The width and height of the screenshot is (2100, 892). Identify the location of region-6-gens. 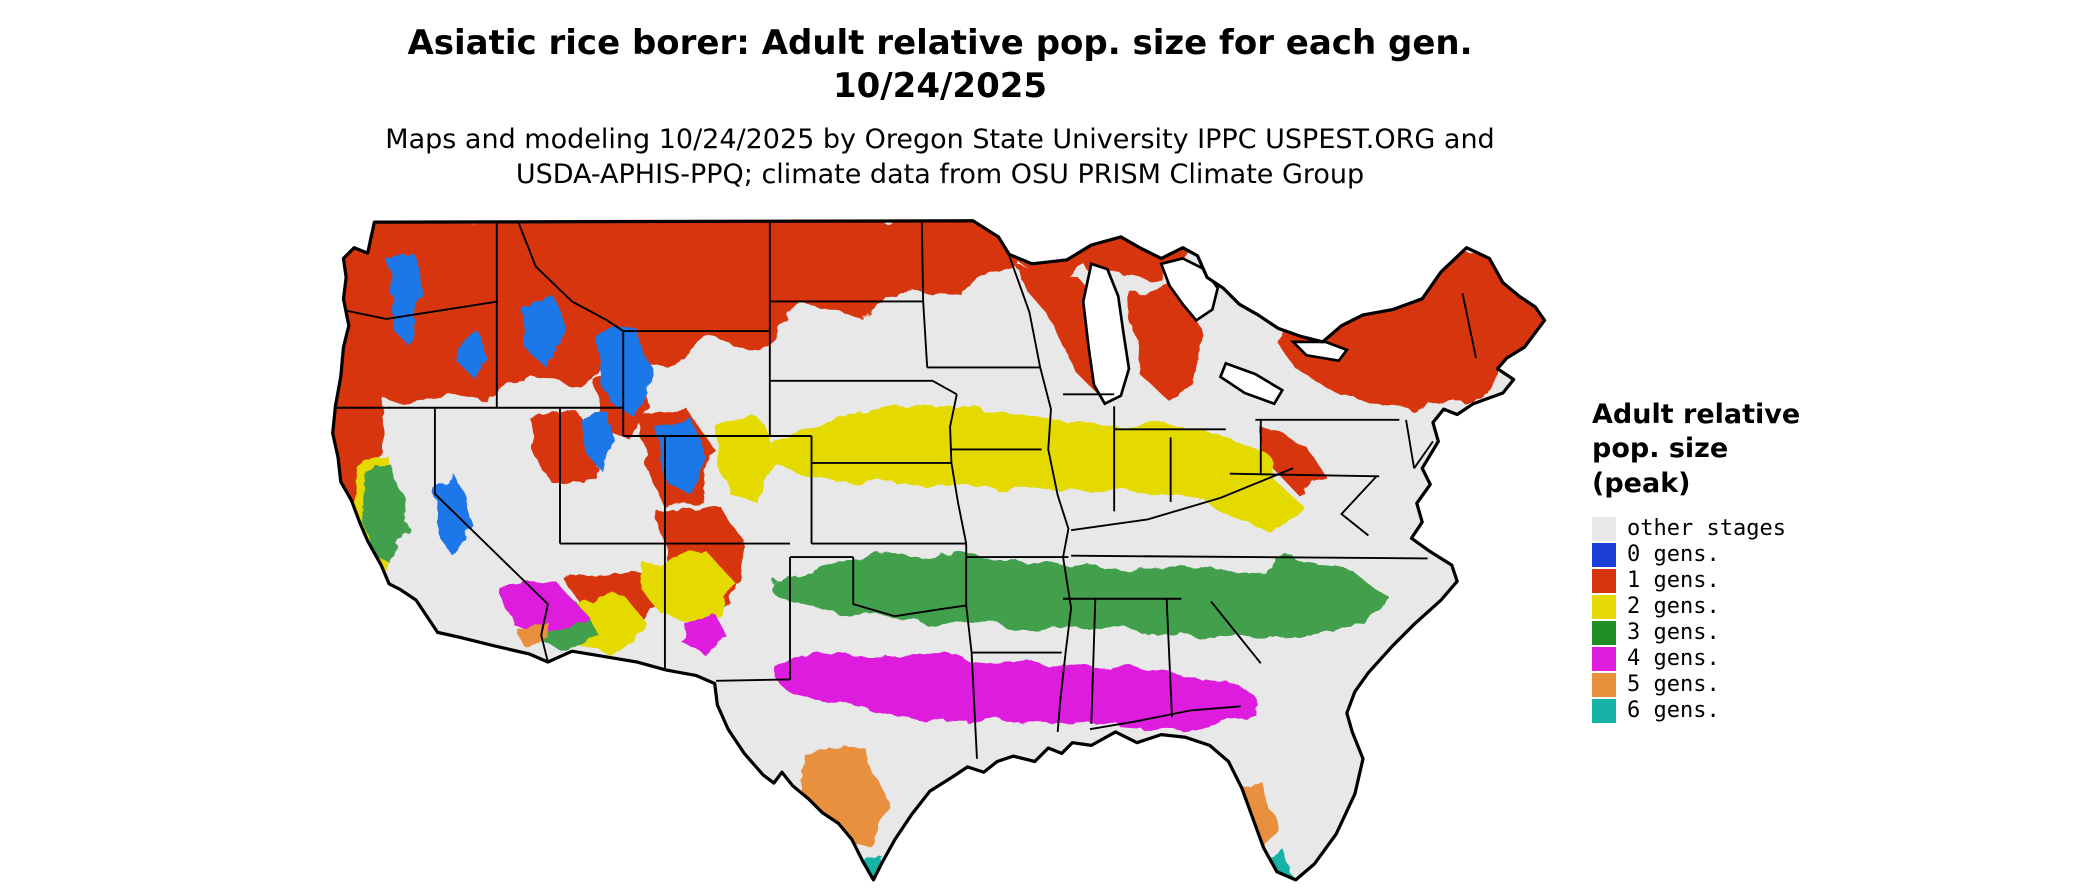
(1075, 866).